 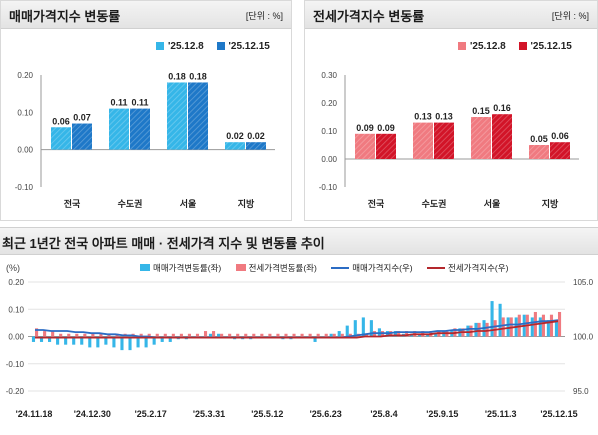 What do you see at coordinates (61, 121) in the screenshot?
I see `data-label: 0.06` at bounding box center [61, 121].